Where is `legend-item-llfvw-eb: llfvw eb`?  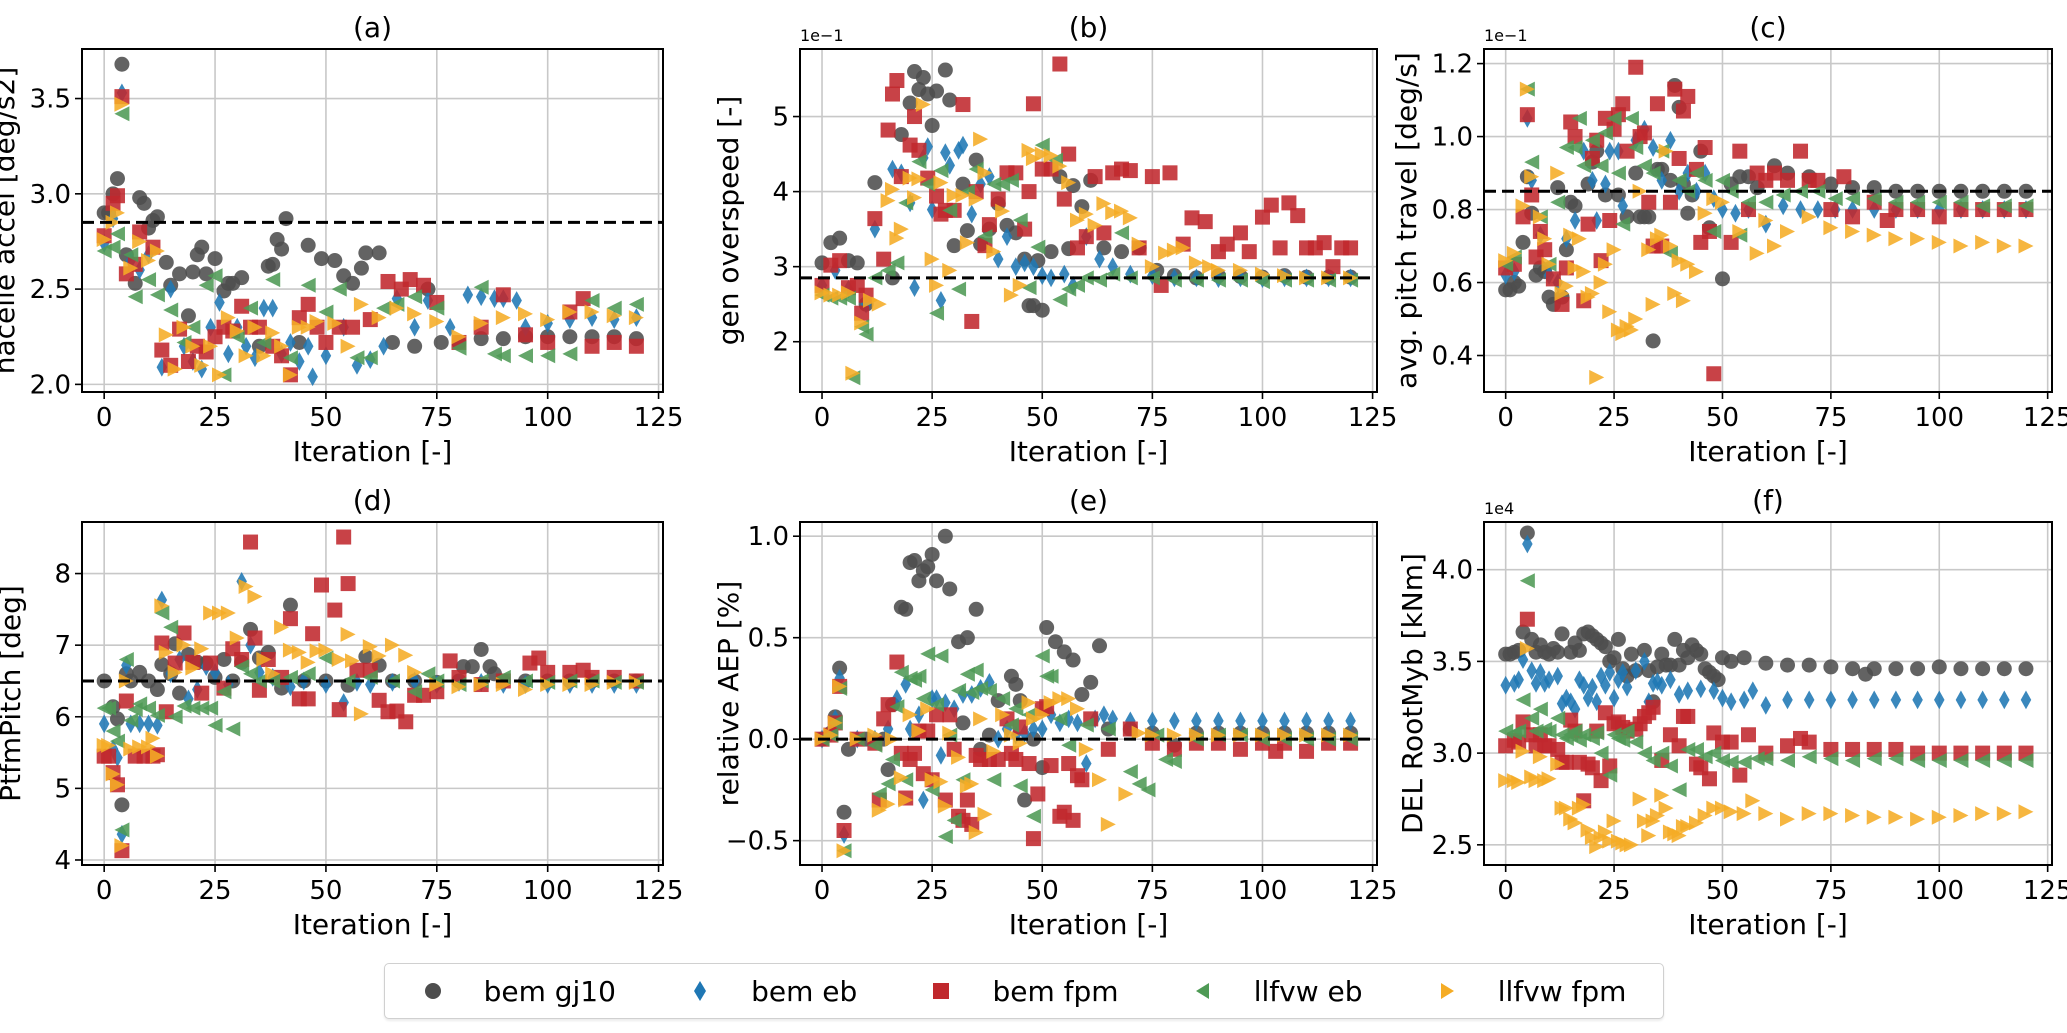 legend-item-llfvw-eb: llfvw eb is located at coordinates (1277, 991).